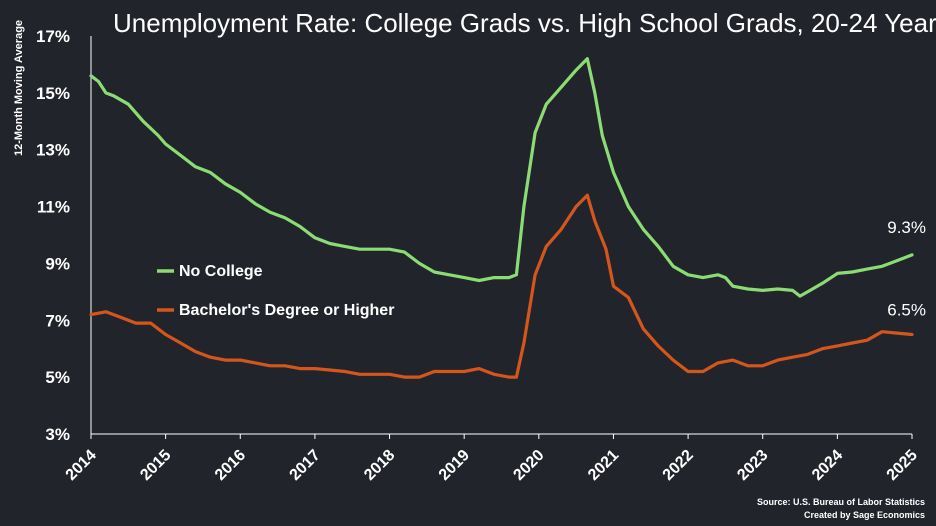 The image size is (936, 526). What do you see at coordinates (906, 227) in the screenshot?
I see `end-value-label: 9.3%` at bounding box center [906, 227].